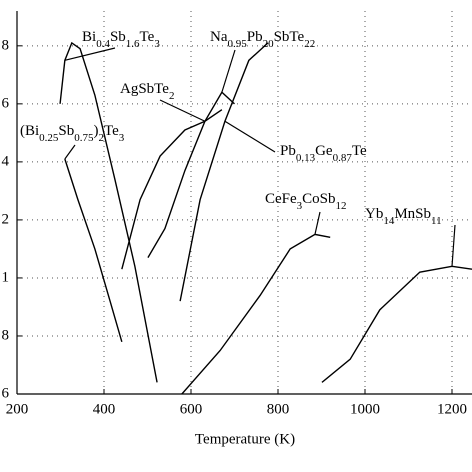  I want to click on series-label: AgSbTe2, so click(147, 91).